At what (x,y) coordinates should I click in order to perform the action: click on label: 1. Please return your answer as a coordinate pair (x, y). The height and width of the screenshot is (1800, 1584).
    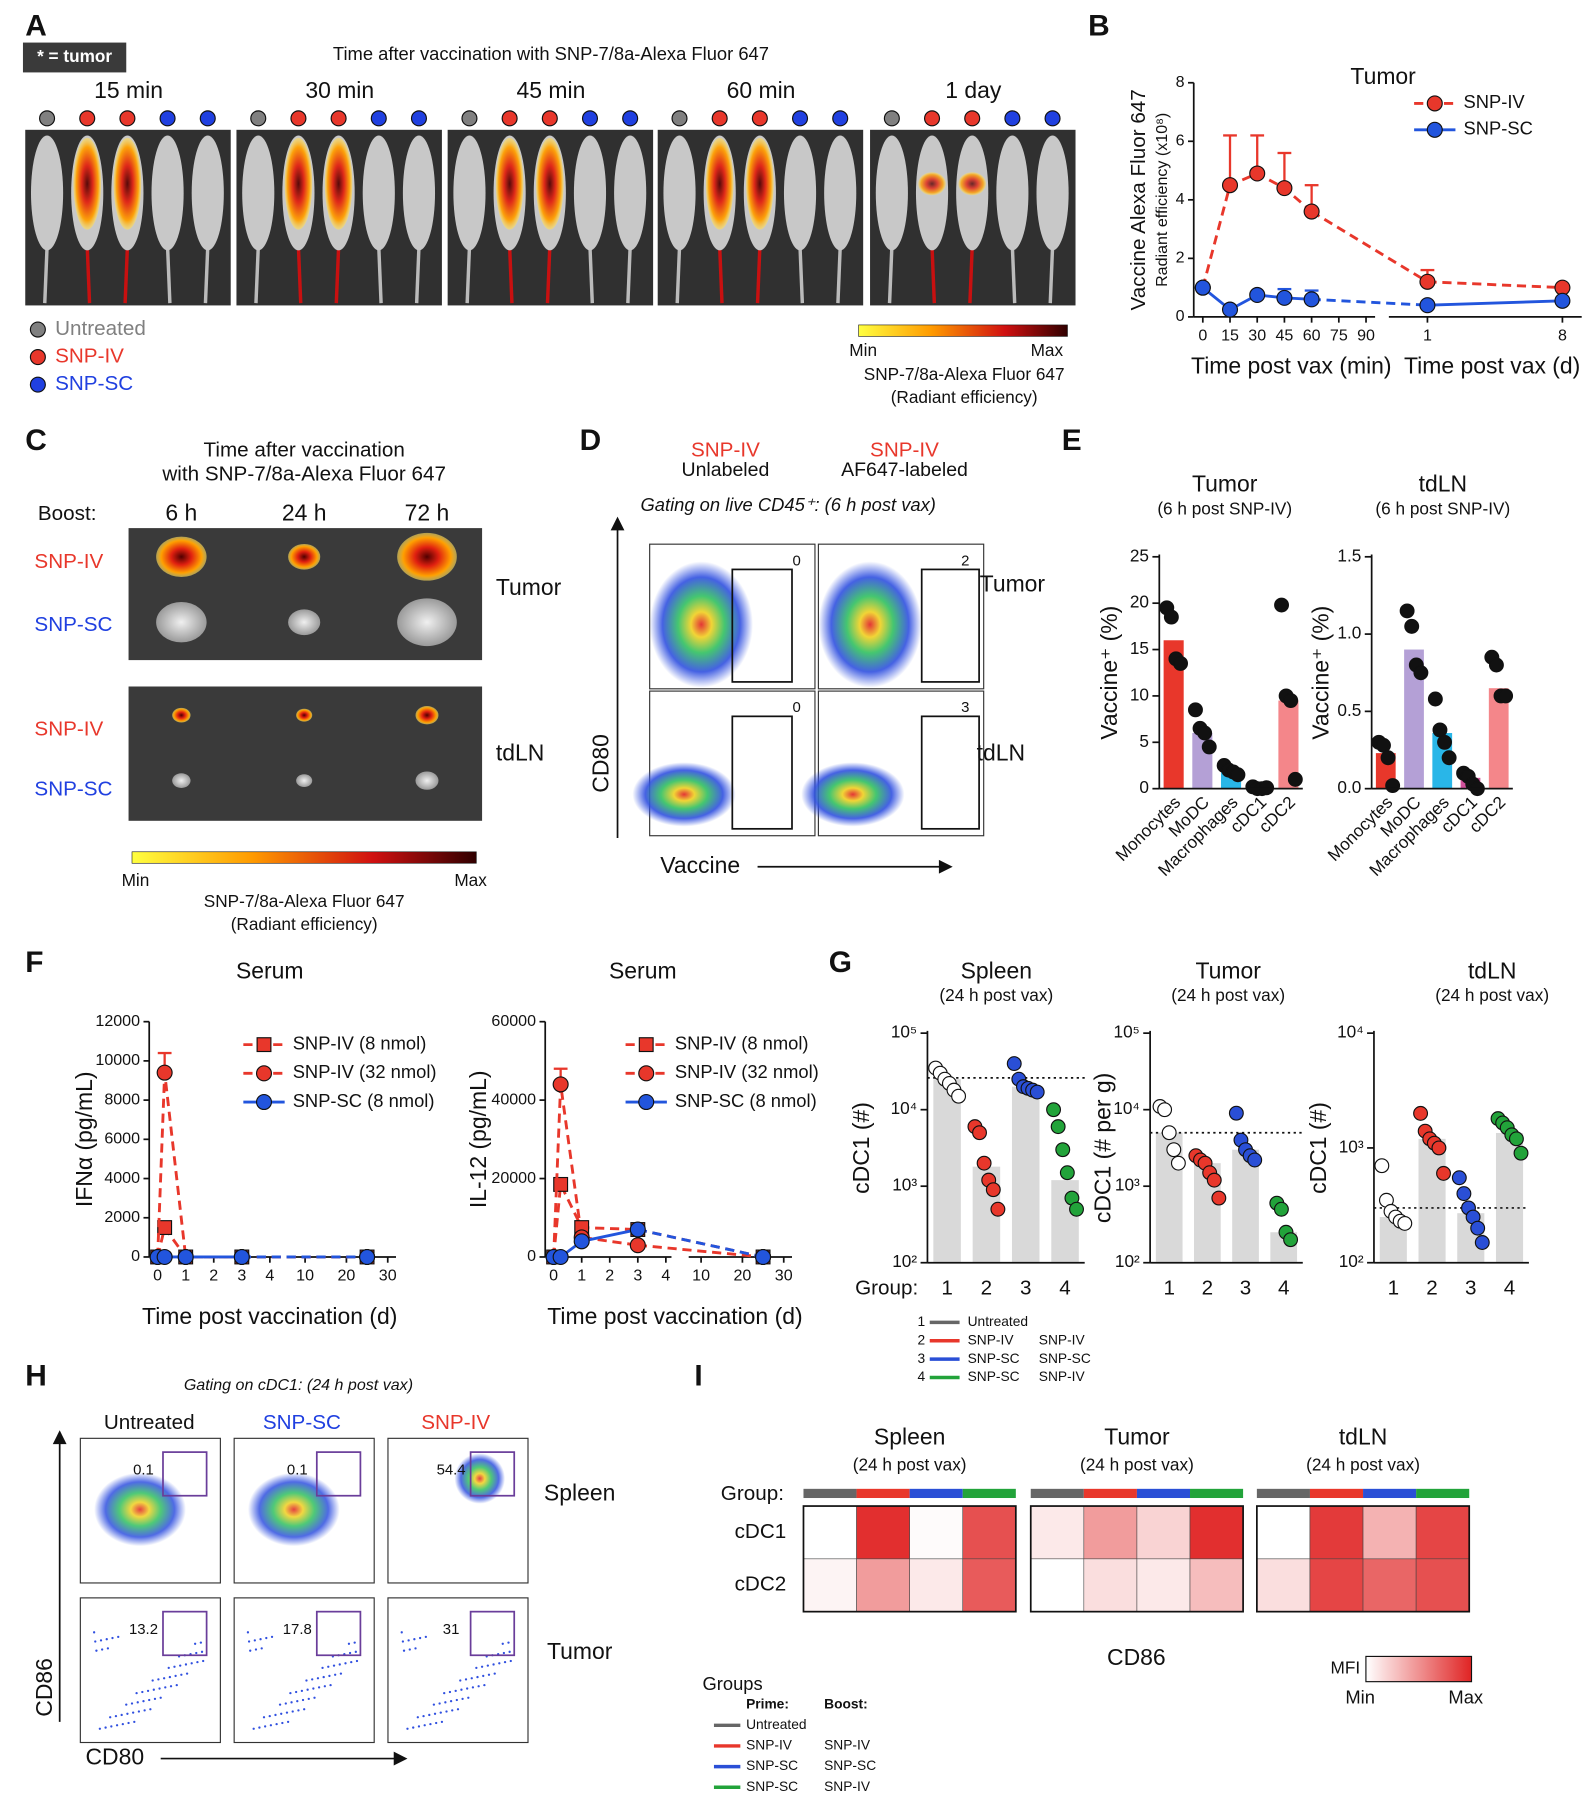
    Looking at the image, I should click on (921, 1321).